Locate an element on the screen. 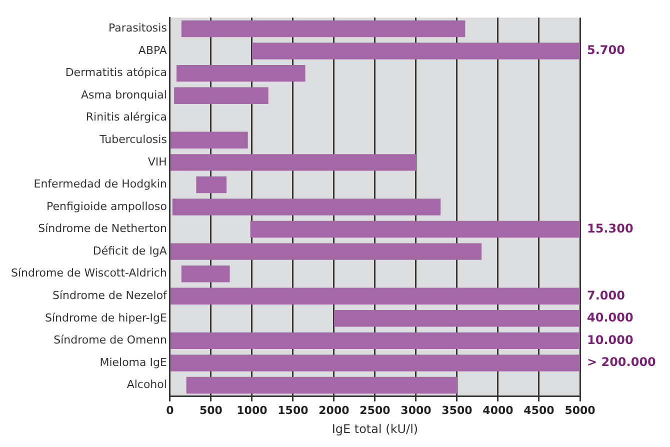 The image size is (670, 447). y-tick-label: Enfermedad de Hodgkin is located at coordinates (100, 184).